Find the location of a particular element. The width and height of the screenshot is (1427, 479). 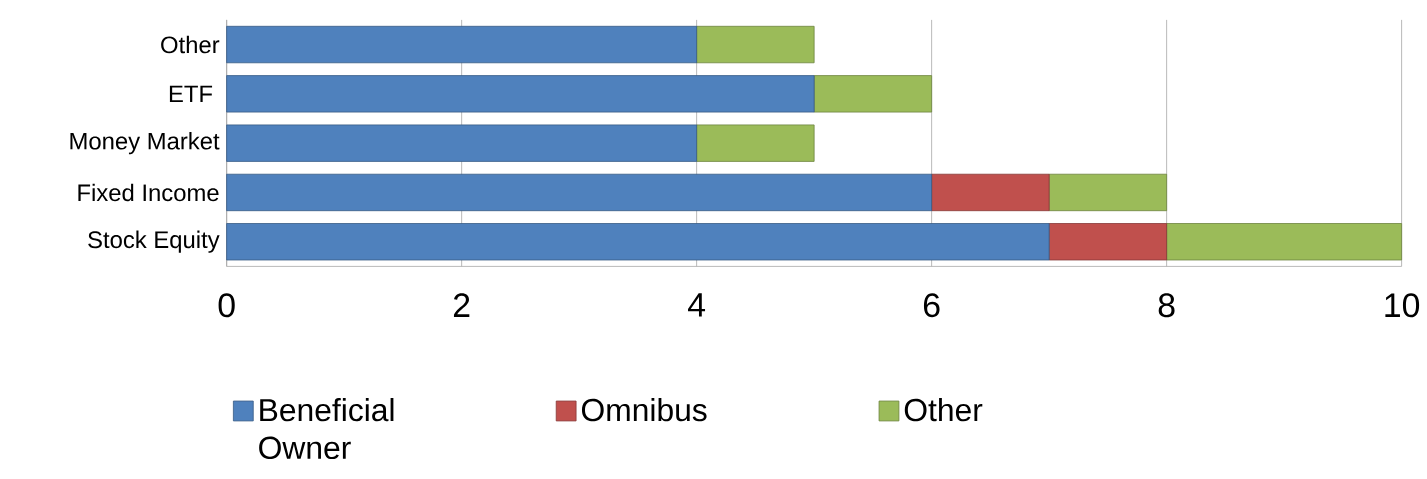

y-tick-label: Money Market is located at coordinates (145, 143).